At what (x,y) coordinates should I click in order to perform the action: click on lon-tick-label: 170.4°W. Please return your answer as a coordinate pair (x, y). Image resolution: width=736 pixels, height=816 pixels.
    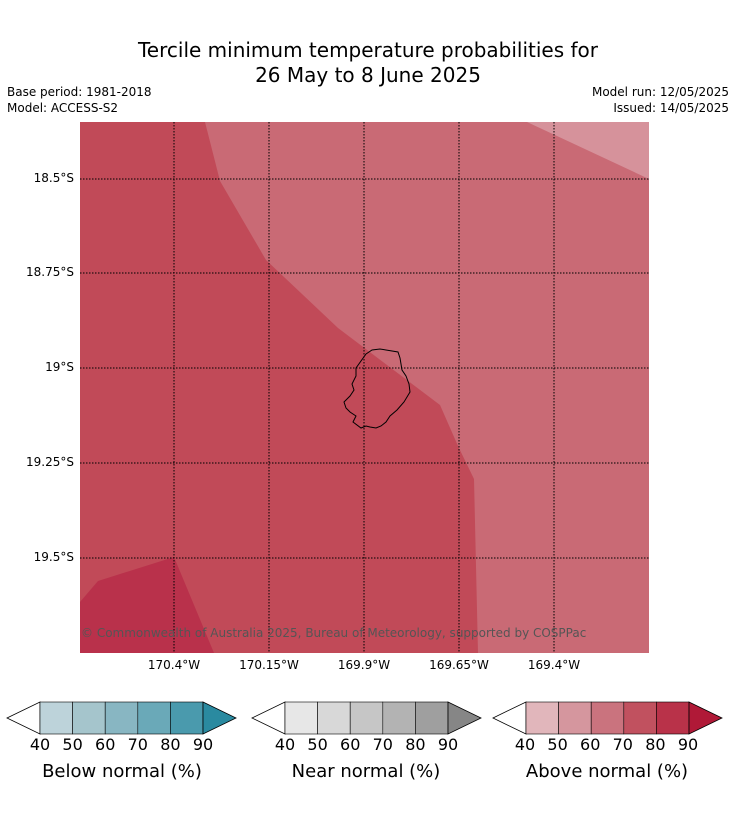
    Looking at the image, I should click on (174, 665).